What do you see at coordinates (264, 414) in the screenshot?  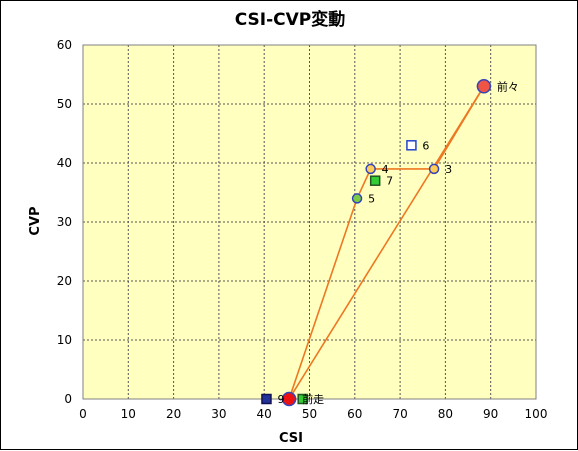 I see `x-tick-label: 40` at bounding box center [264, 414].